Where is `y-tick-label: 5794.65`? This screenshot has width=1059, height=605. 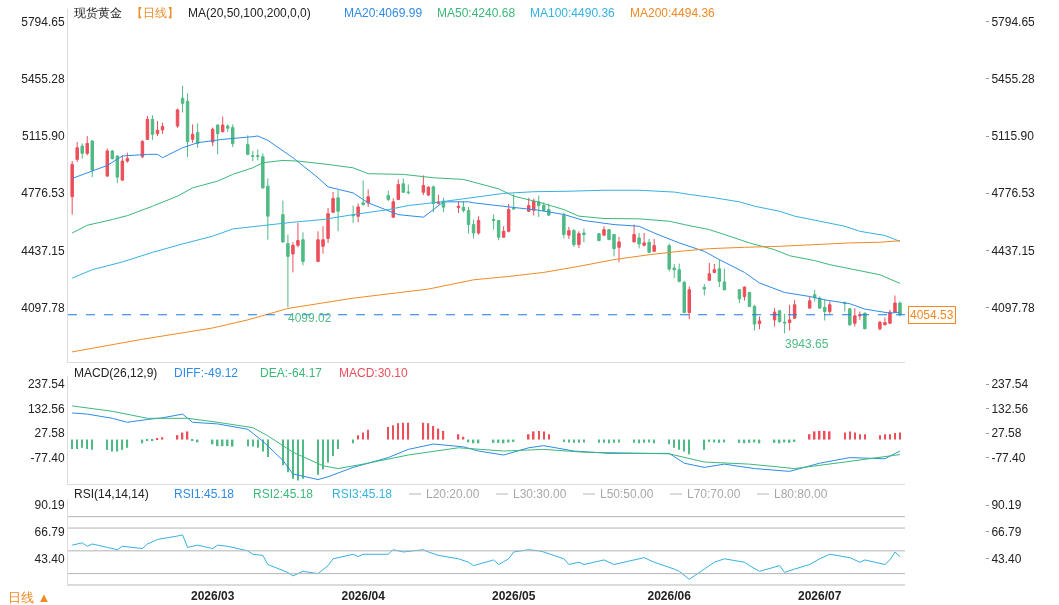
y-tick-label: 5794.65 is located at coordinates (43, 21).